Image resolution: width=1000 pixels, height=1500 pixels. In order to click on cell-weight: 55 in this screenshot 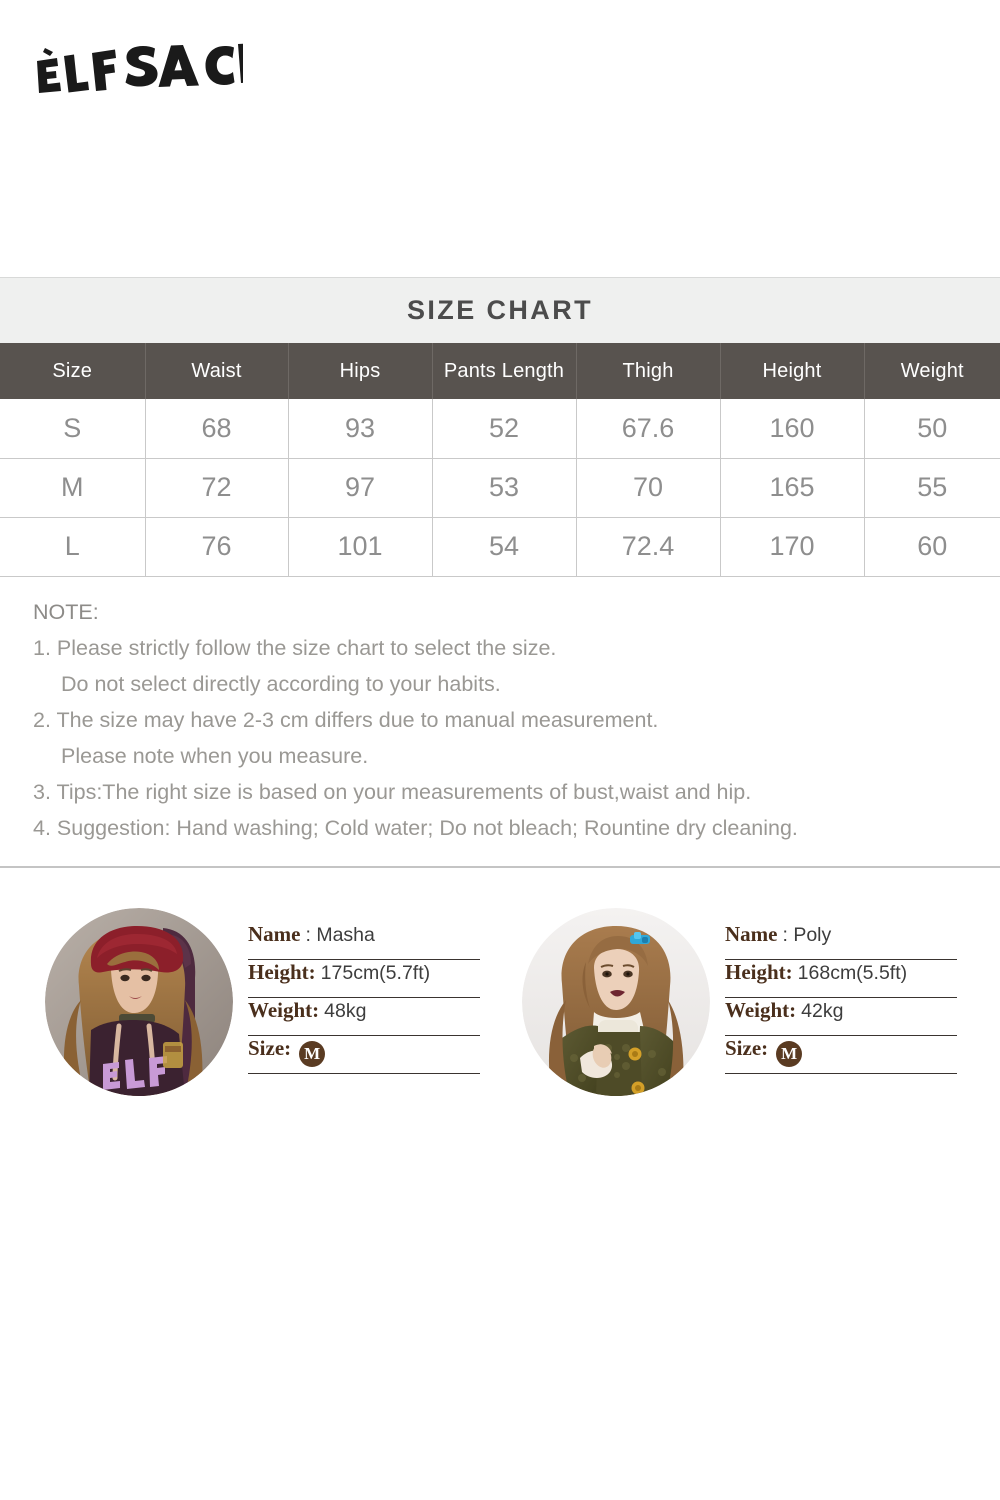, I will do `click(932, 488)`.